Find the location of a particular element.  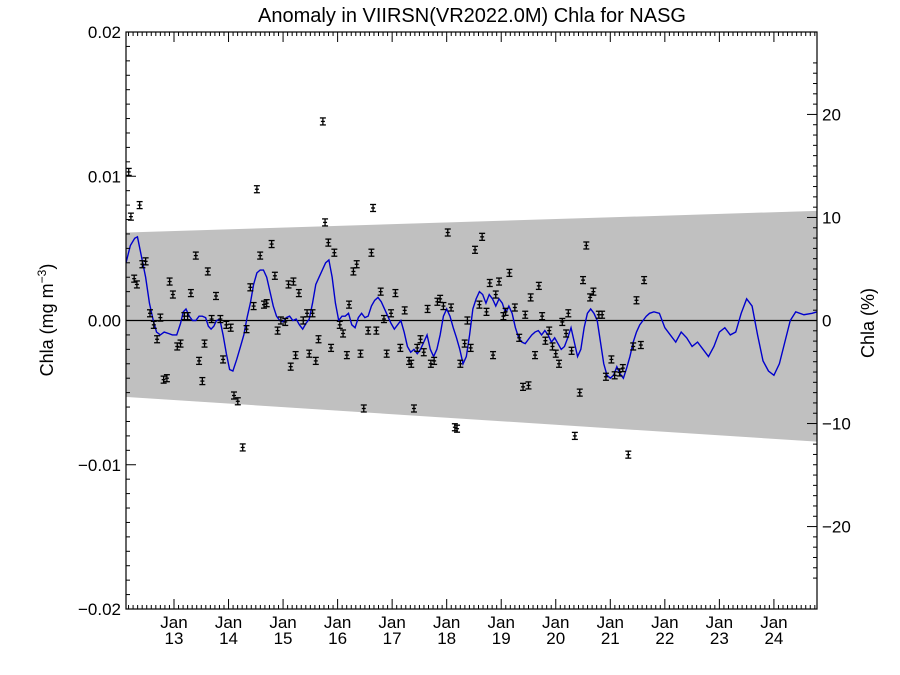

x-tick-year: 21 is located at coordinates (610, 638).